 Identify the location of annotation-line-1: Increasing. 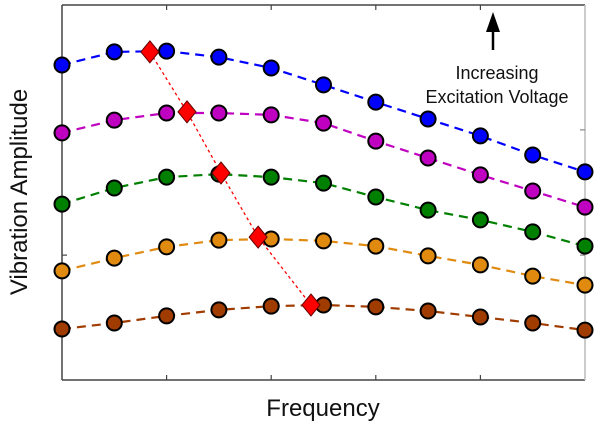
(496, 73).